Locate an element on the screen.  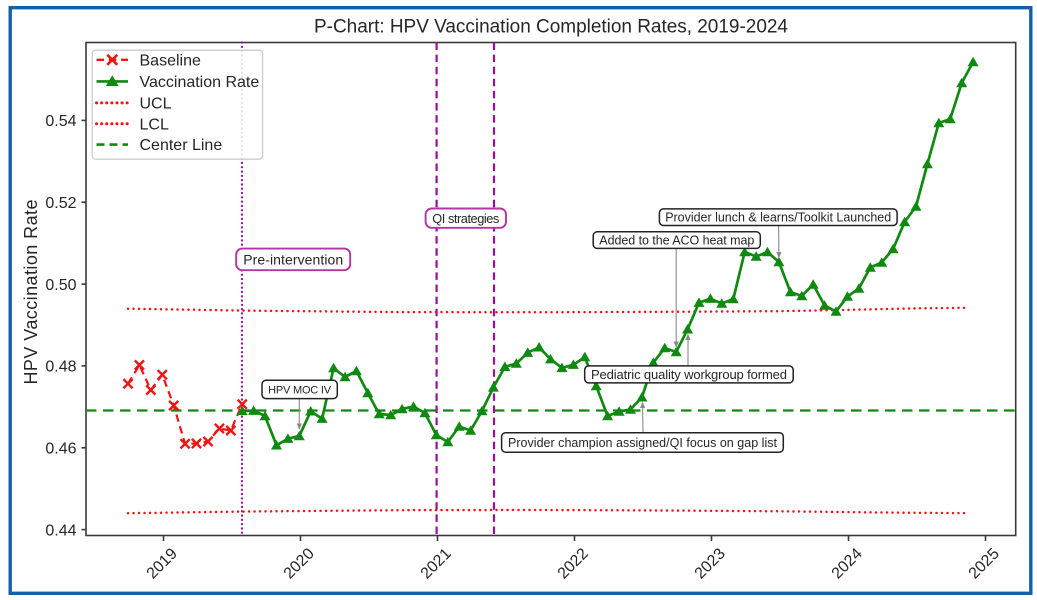
svg-text: UCL is located at coordinates (156, 104).